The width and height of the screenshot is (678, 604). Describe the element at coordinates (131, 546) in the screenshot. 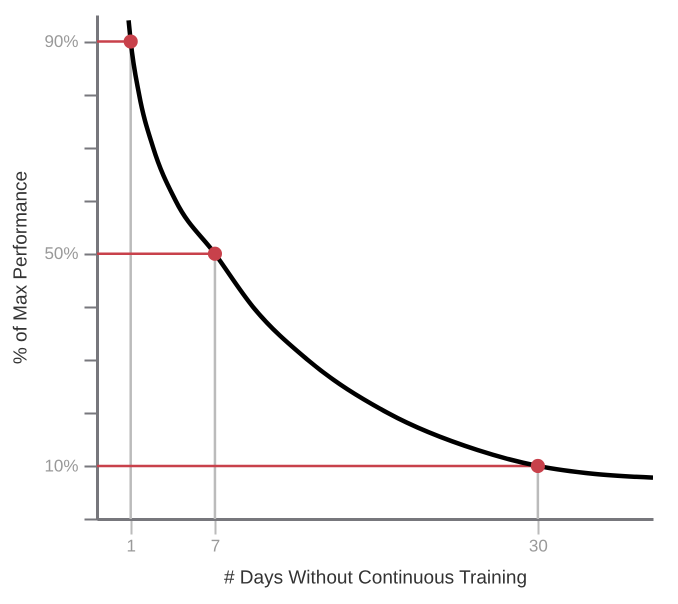

I see `x-tick-label: 1` at that location.